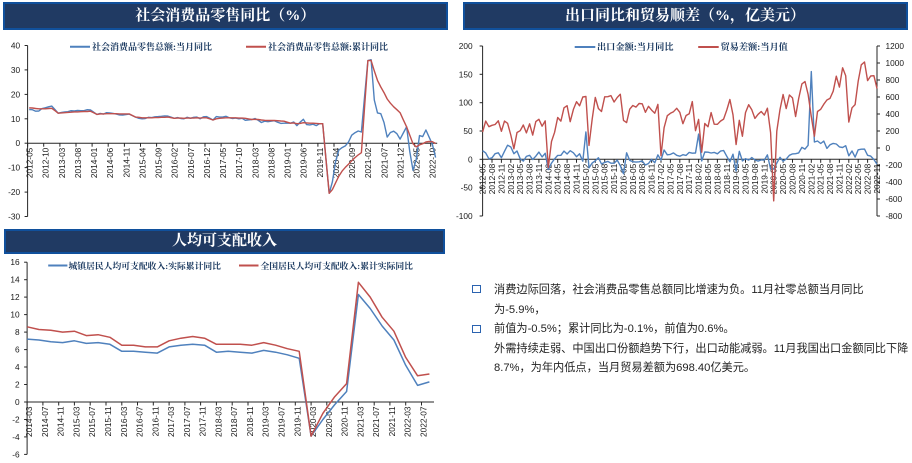 The height and width of the screenshot is (463, 912). What do you see at coordinates (661, 178) in the screenshot?
I see `svg-text: 2017-02` at bounding box center [661, 178].